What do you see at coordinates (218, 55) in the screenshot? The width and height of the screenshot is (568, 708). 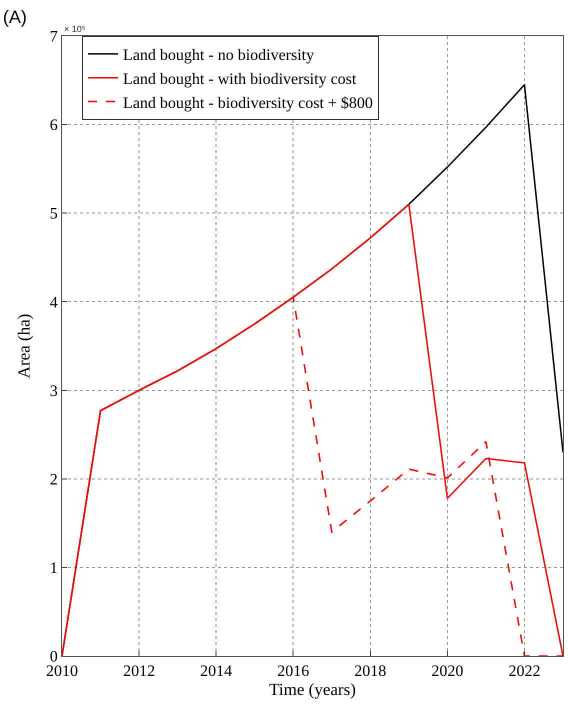 I see `legend-label: Land bought - no biodiversity` at bounding box center [218, 55].